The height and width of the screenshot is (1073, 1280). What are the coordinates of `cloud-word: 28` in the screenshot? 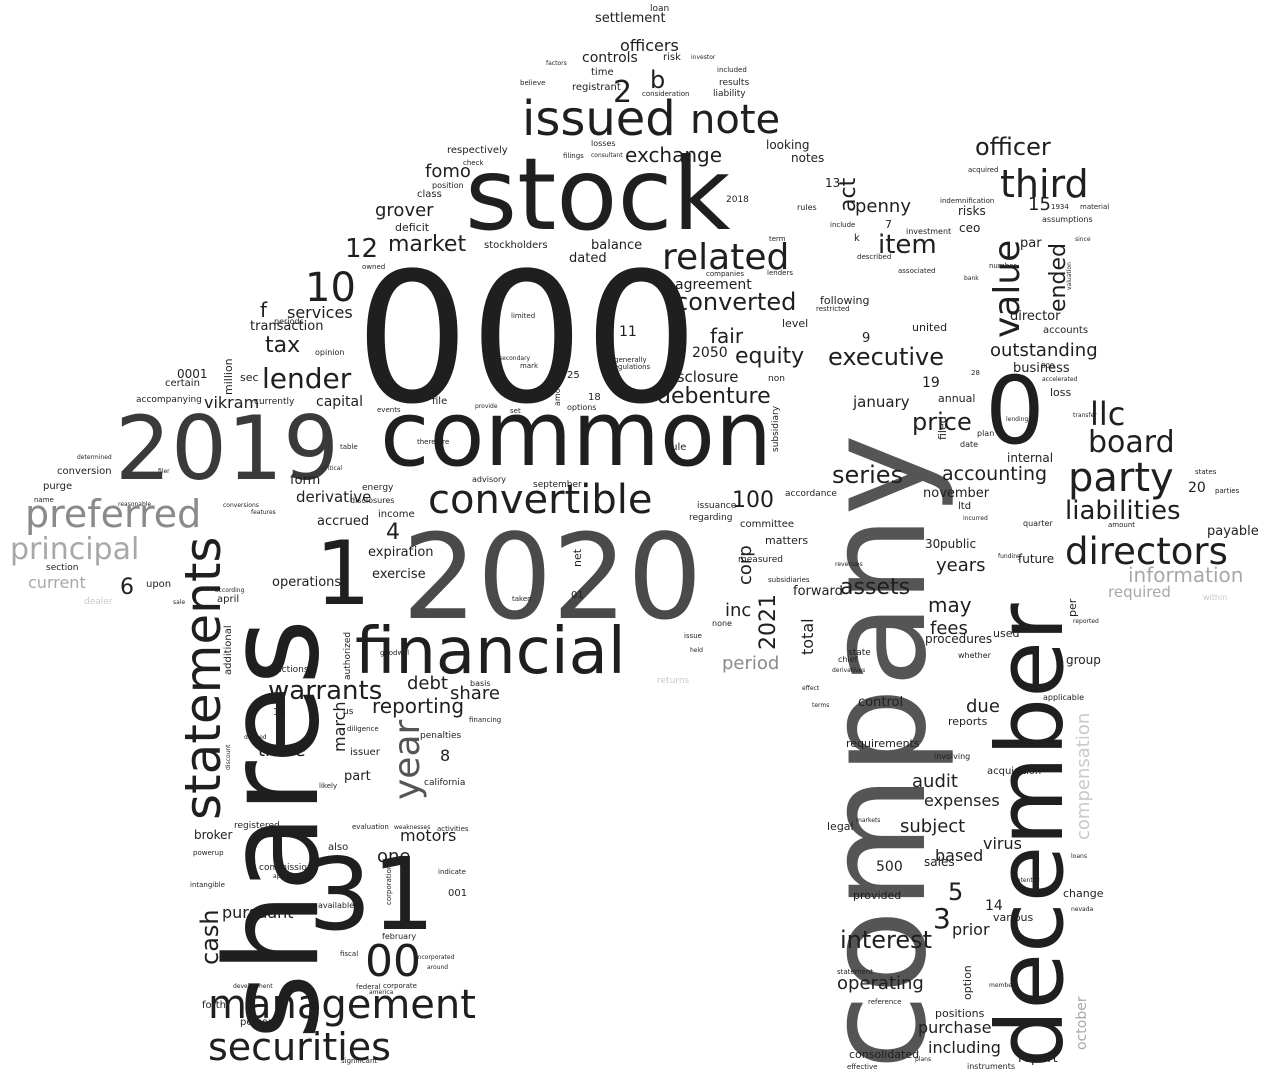 It's located at (975, 373).